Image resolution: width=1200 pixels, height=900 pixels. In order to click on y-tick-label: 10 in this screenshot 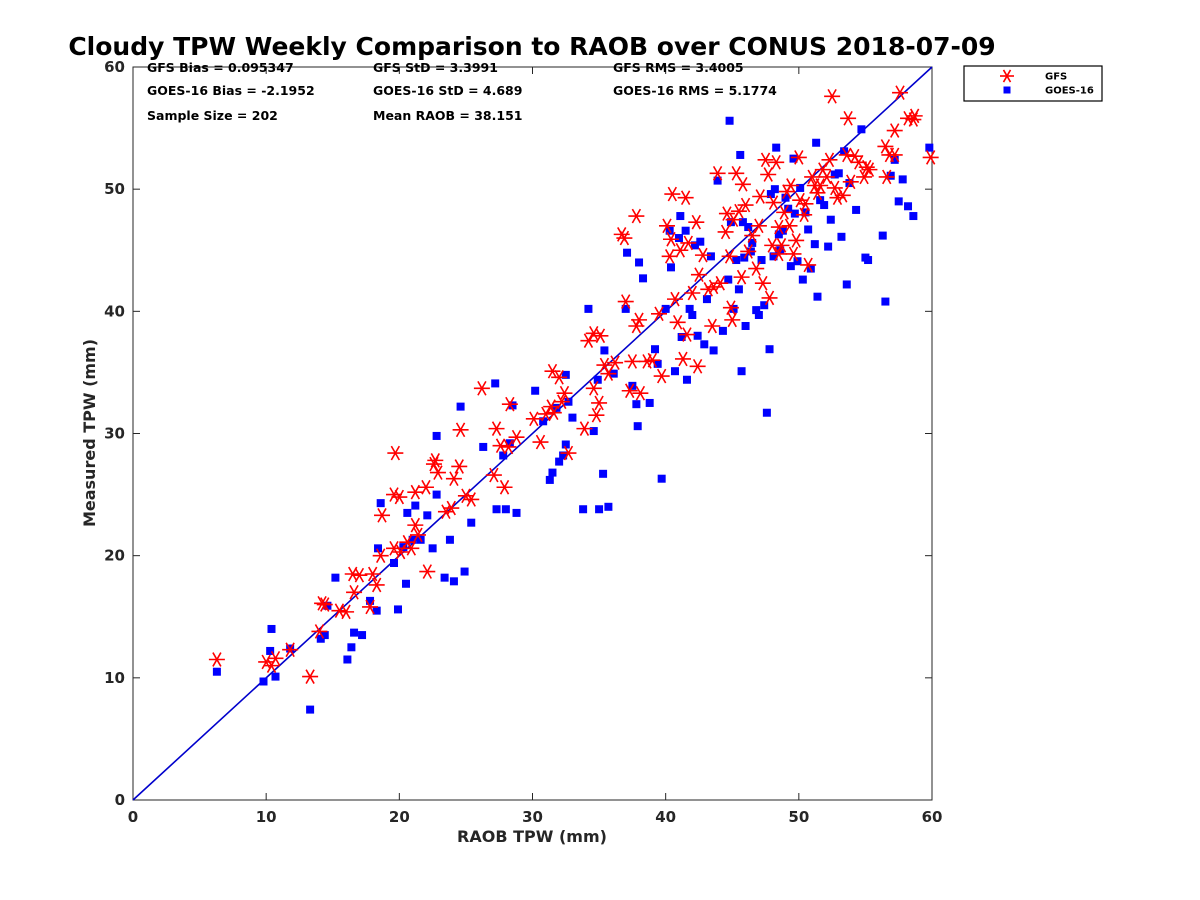, I will do `click(114, 678)`.